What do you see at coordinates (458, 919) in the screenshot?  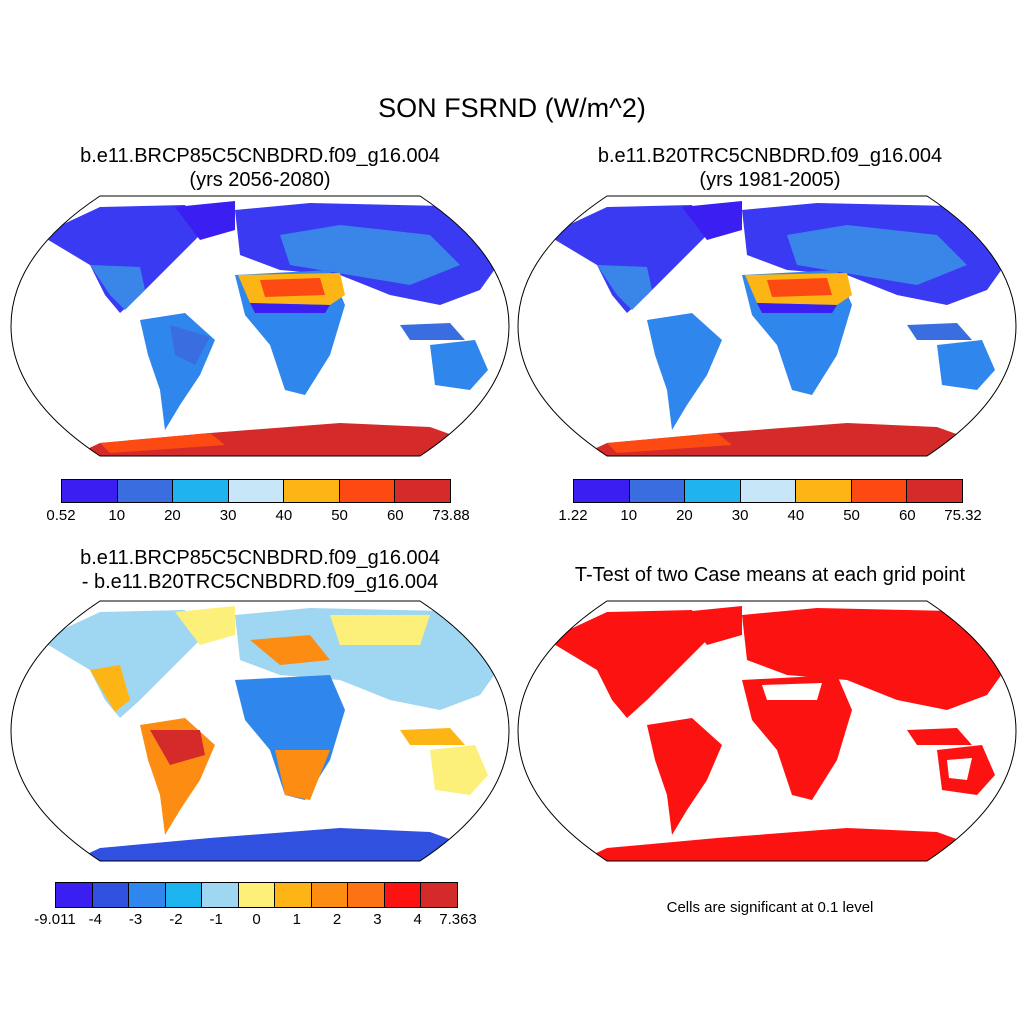 I see `colorbar-tick-label: 7.363` at bounding box center [458, 919].